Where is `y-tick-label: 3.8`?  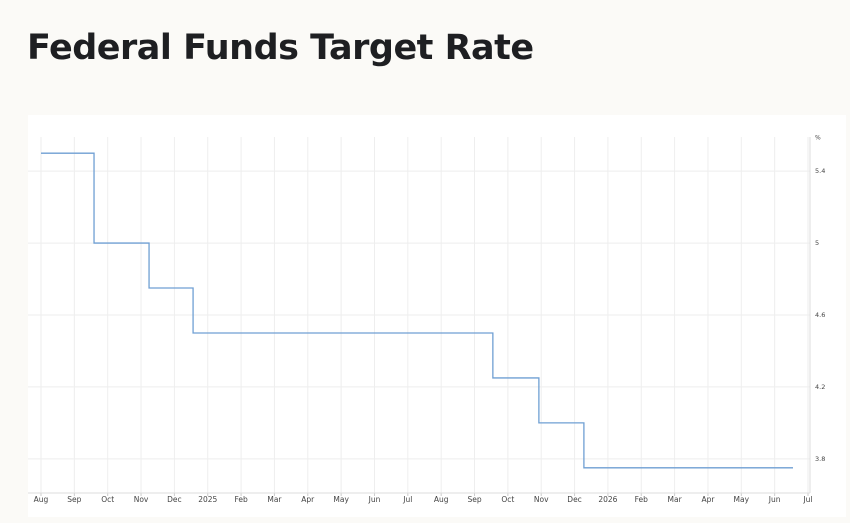 y-tick-label: 3.8 is located at coordinates (820, 459).